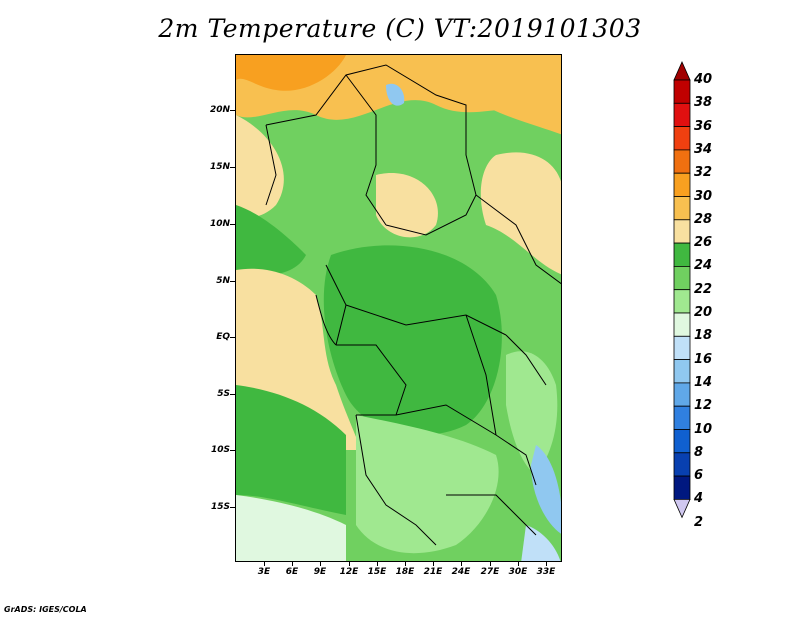  Describe the element at coordinates (513, 103) in the screenshot. I see `northeast-warm-zone` at that location.